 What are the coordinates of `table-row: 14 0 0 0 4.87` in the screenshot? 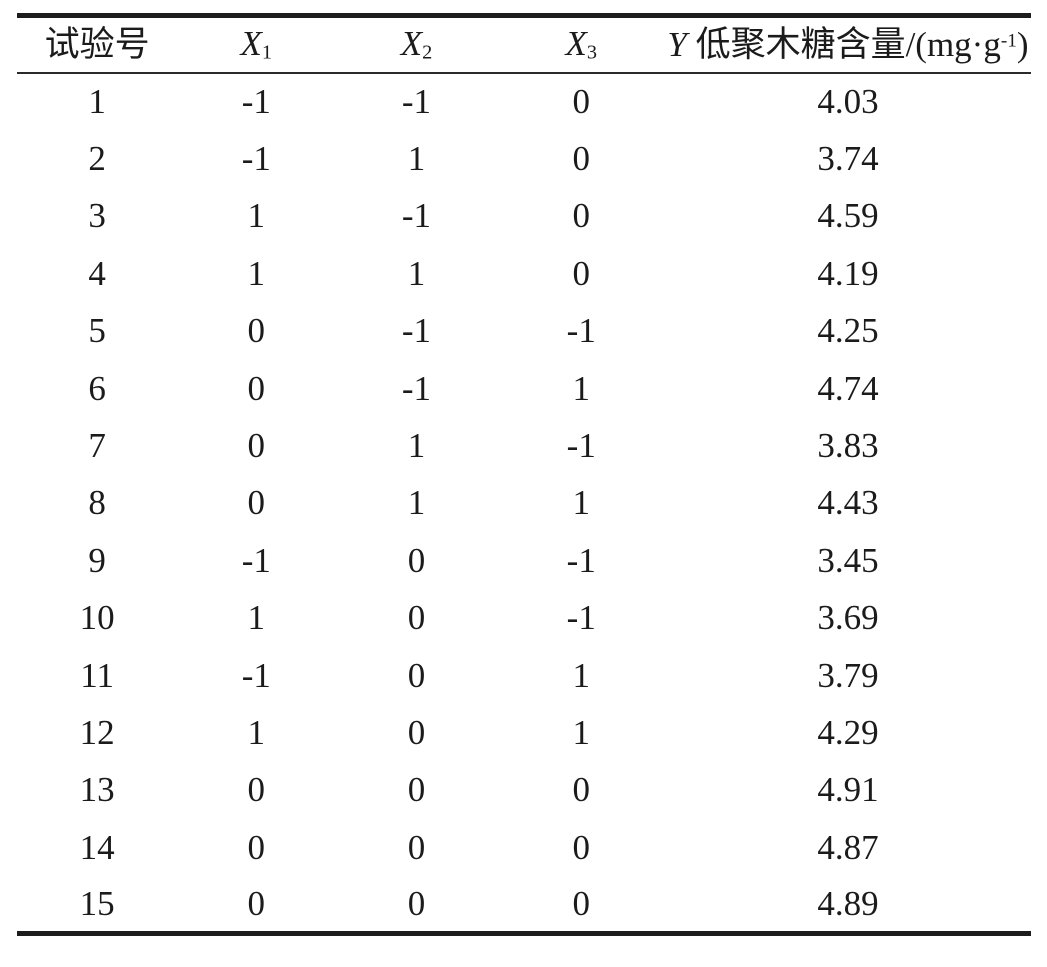 It's located at (524, 847).